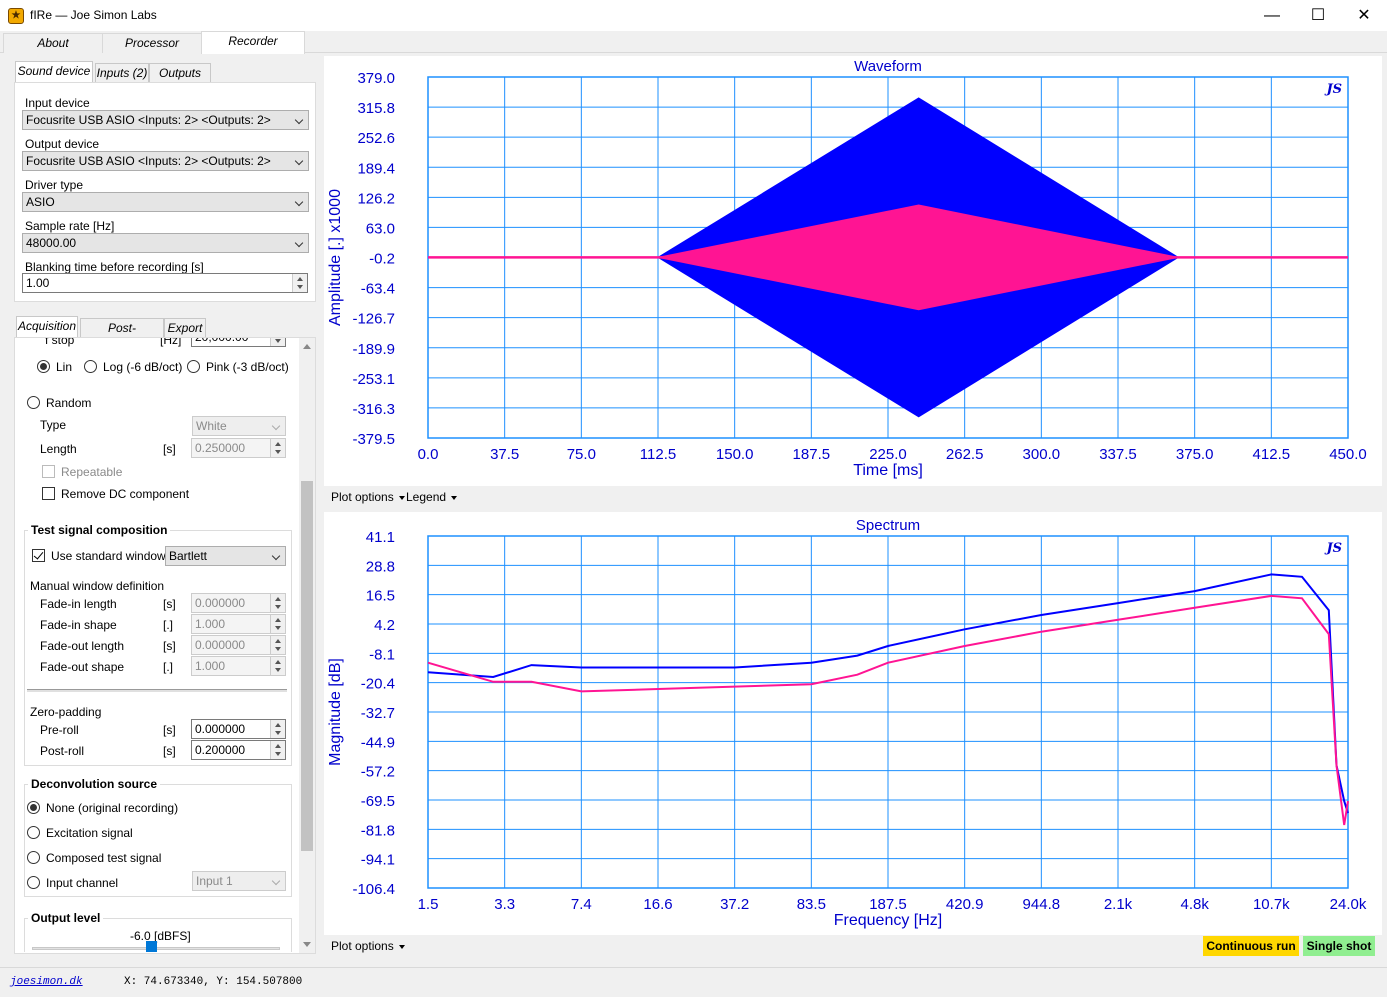 Image resolution: width=1387 pixels, height=997 pixels. Describe the element at coordinates (64, 367) in the screenshot. I see `sweep-lin-label: Lin` at that location.